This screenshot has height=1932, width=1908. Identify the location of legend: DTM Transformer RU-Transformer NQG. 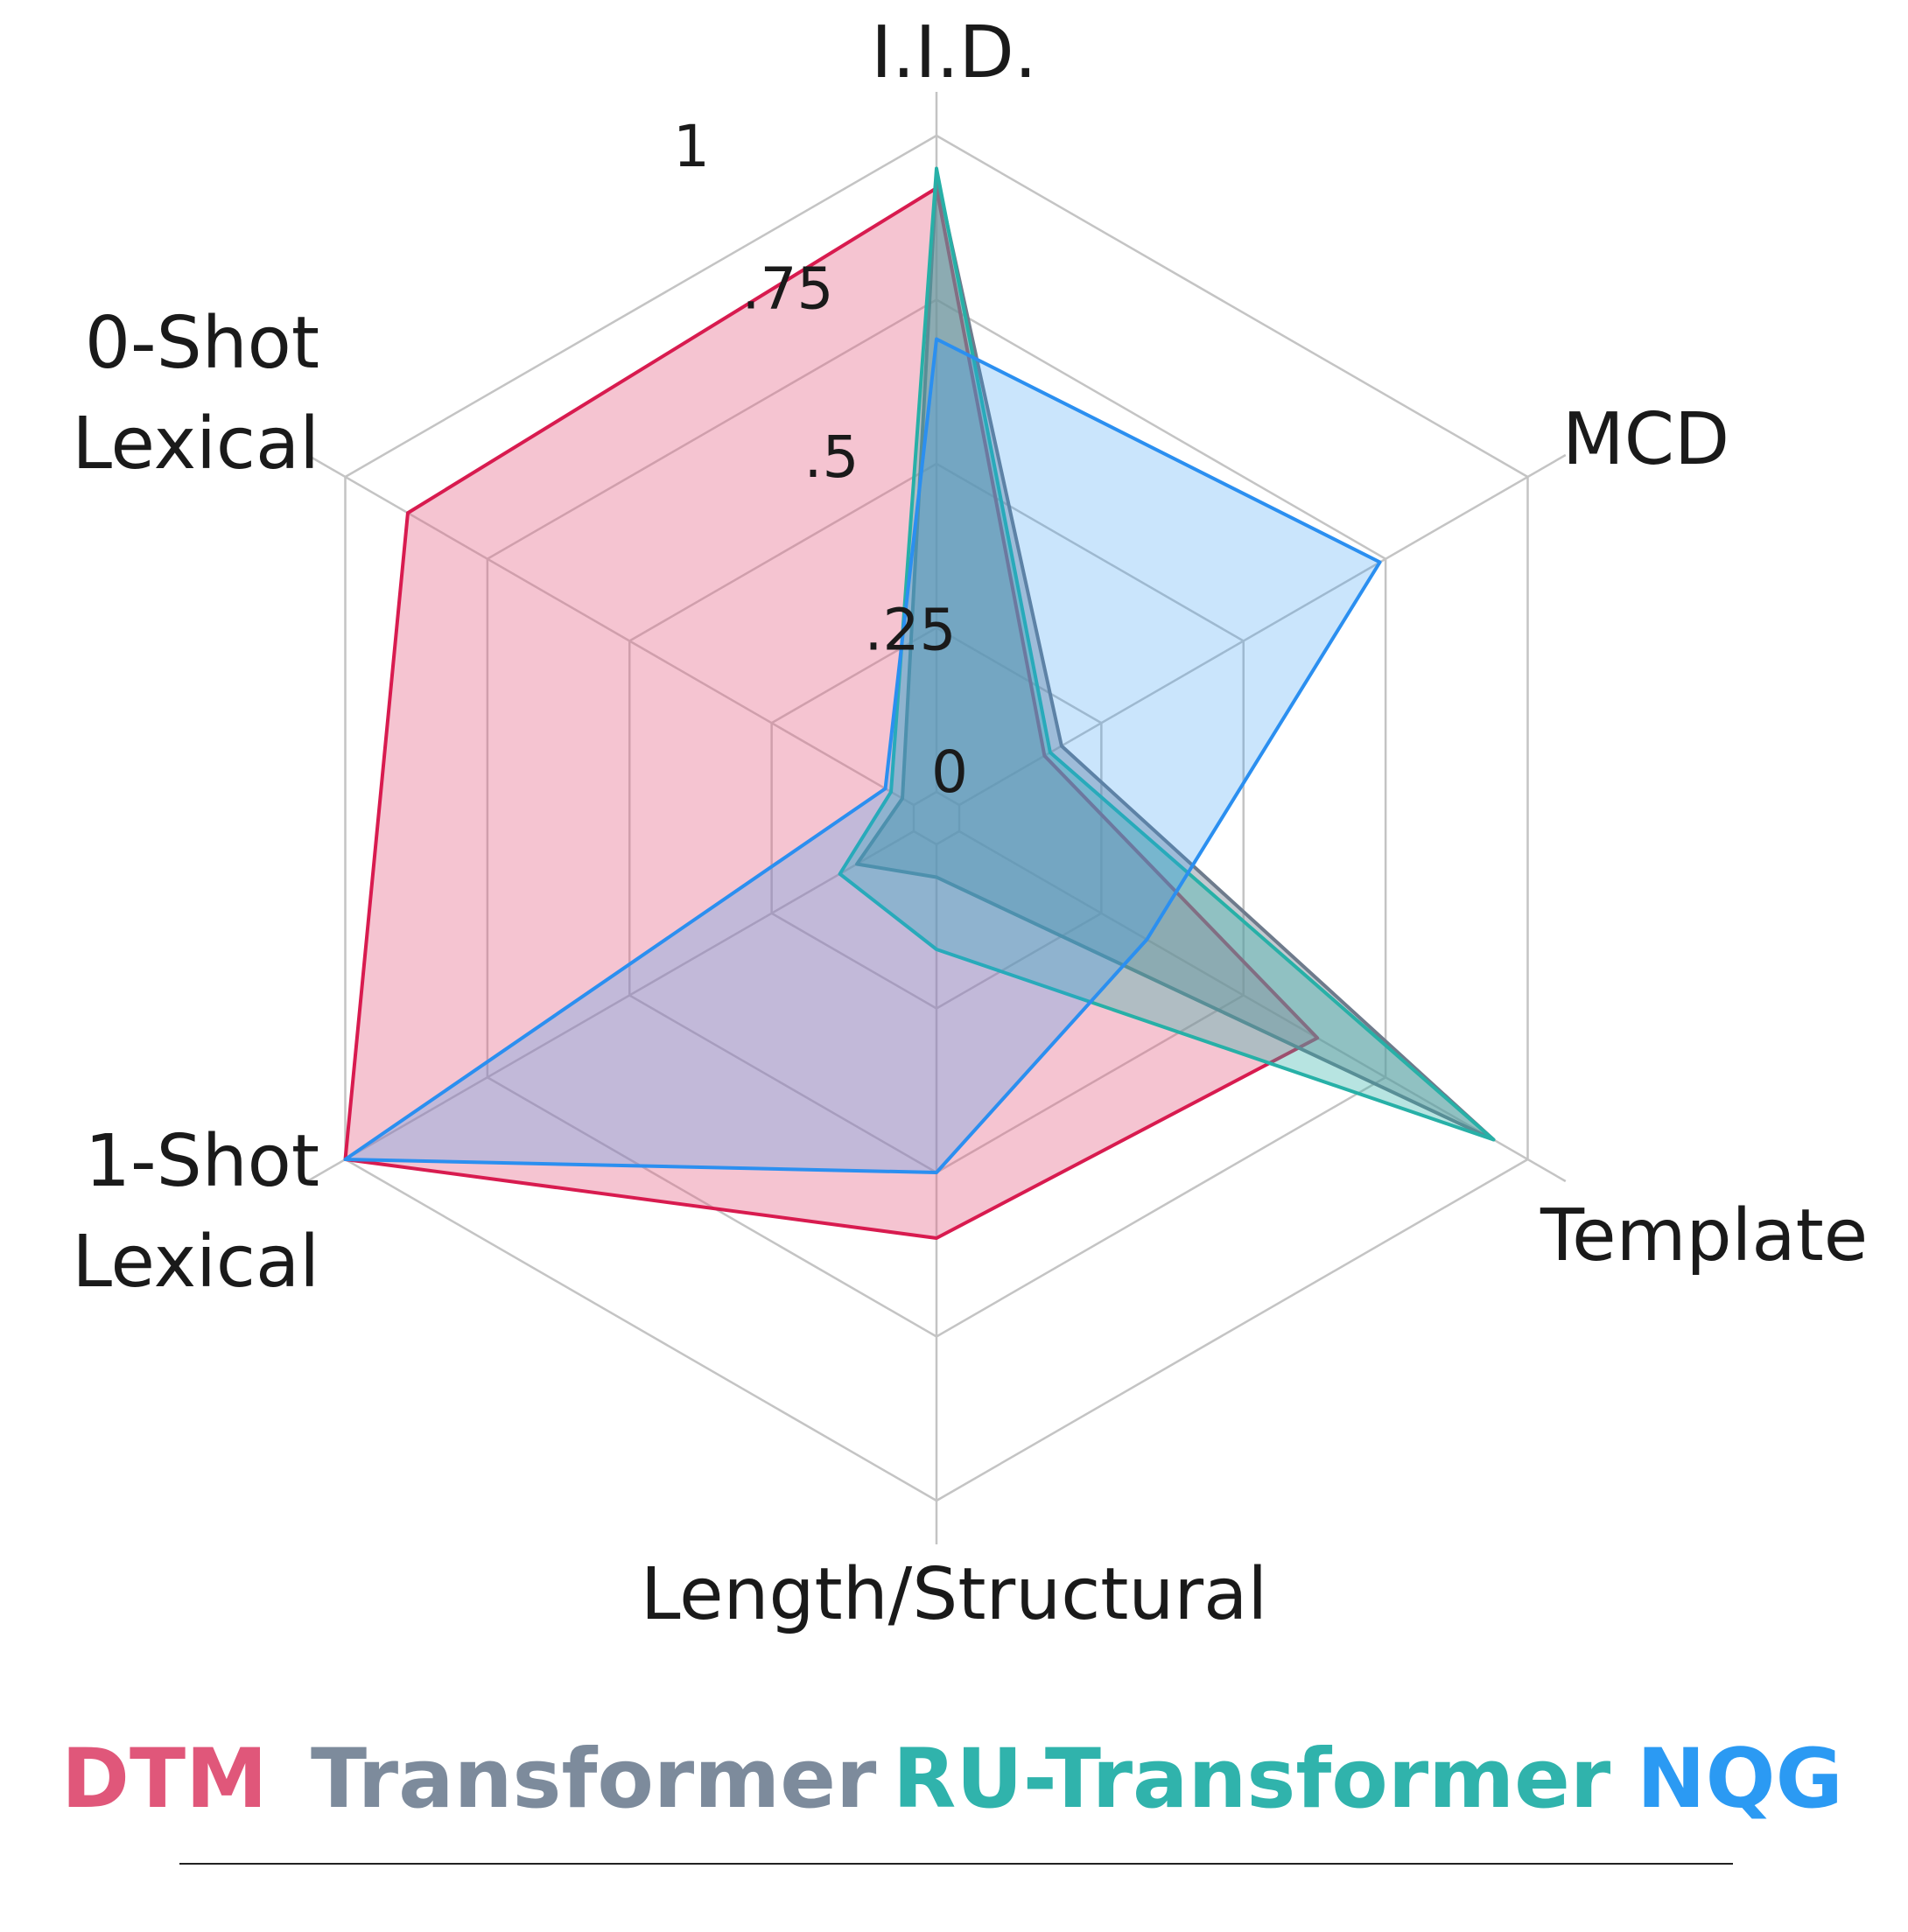
(952, 1779).